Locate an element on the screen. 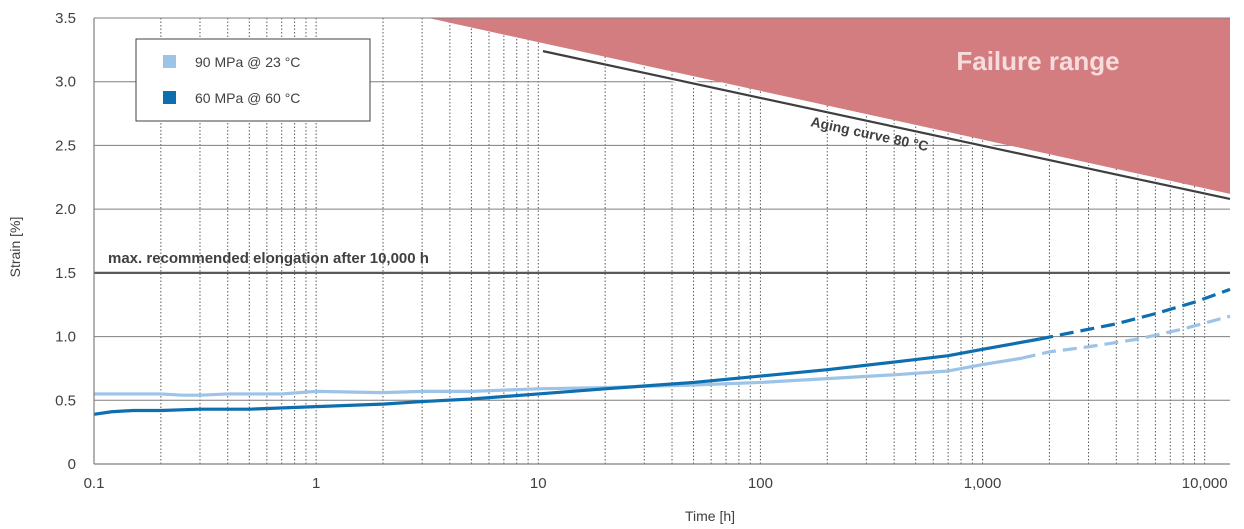  x-tick-label: 1 is located at coordinates (316, 483).